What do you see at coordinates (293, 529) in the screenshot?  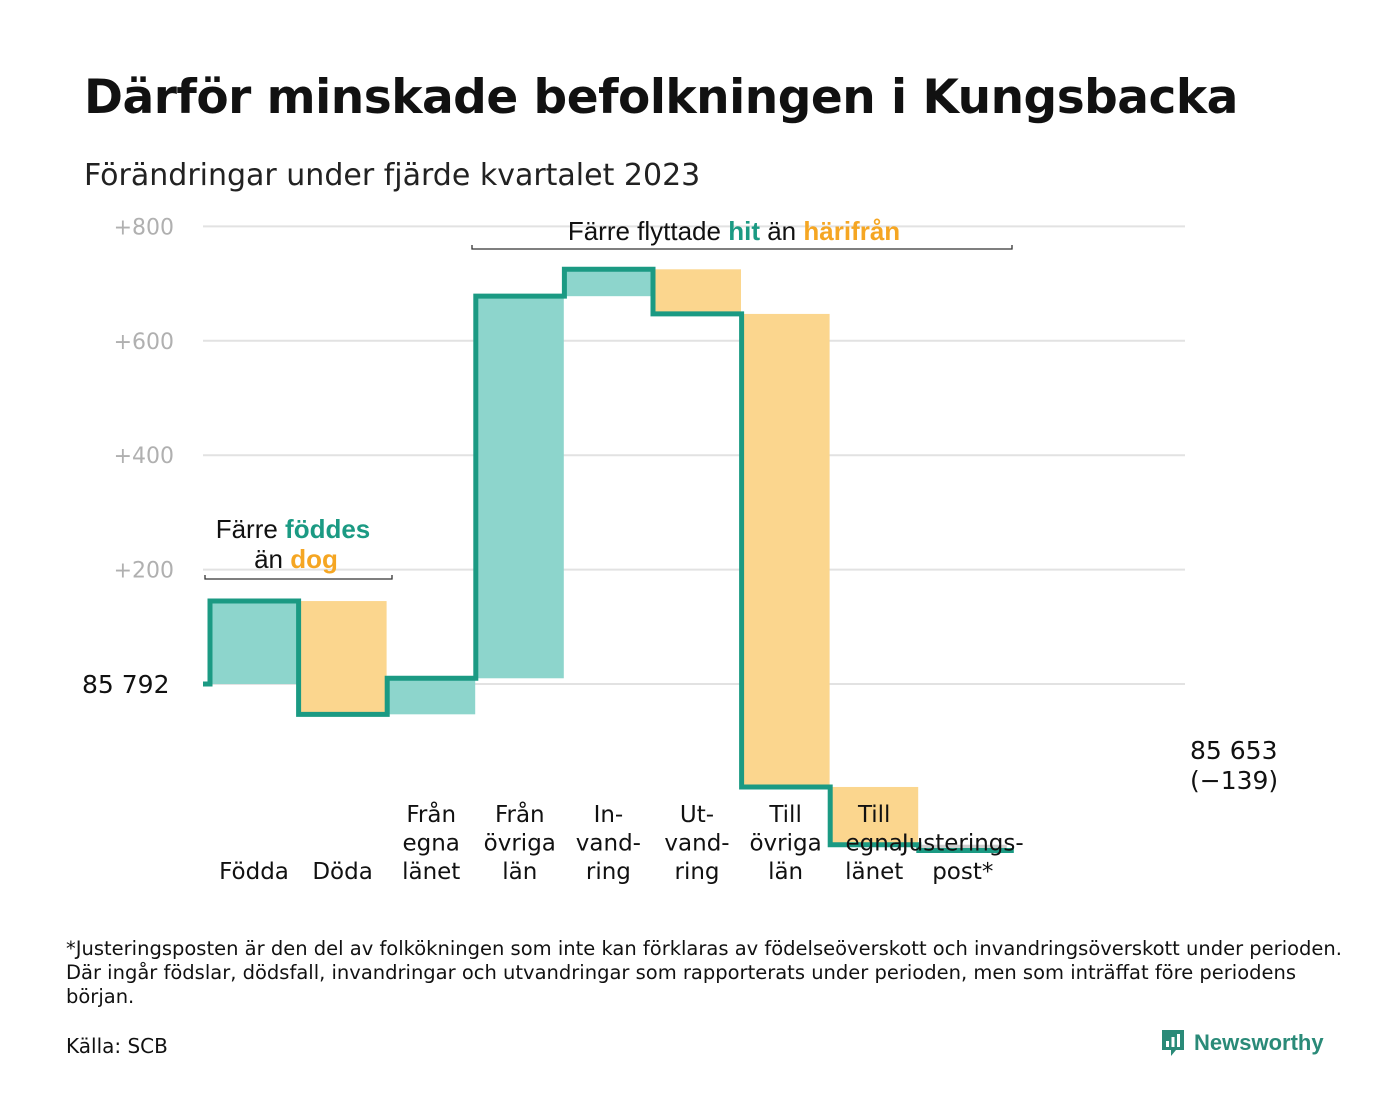 I see `annotation-births-deaths-line1: Färre föddes` at bounding box center [293, 529].